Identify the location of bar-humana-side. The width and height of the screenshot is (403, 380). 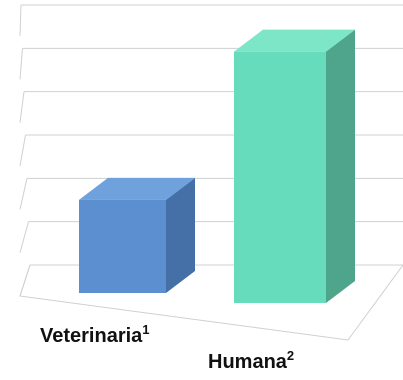
(340, 166).